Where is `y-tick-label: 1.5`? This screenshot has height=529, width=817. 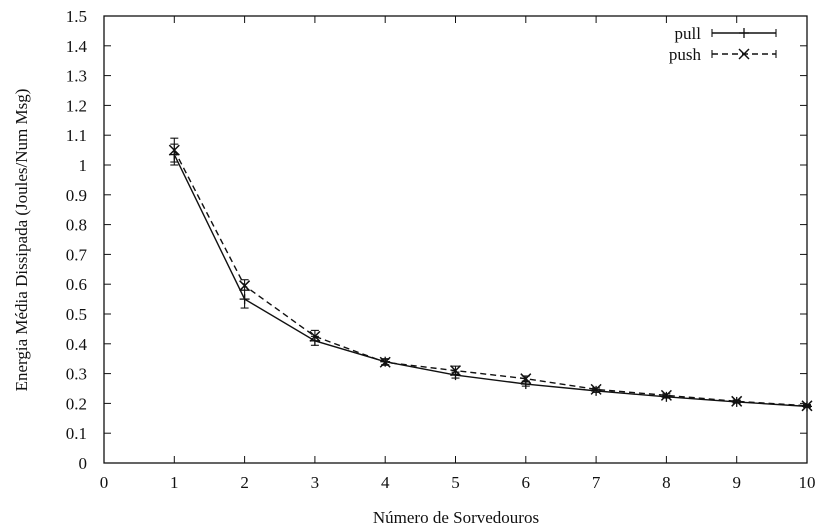
y-tick-label: 1.5 is located at coordinates (76, 16).